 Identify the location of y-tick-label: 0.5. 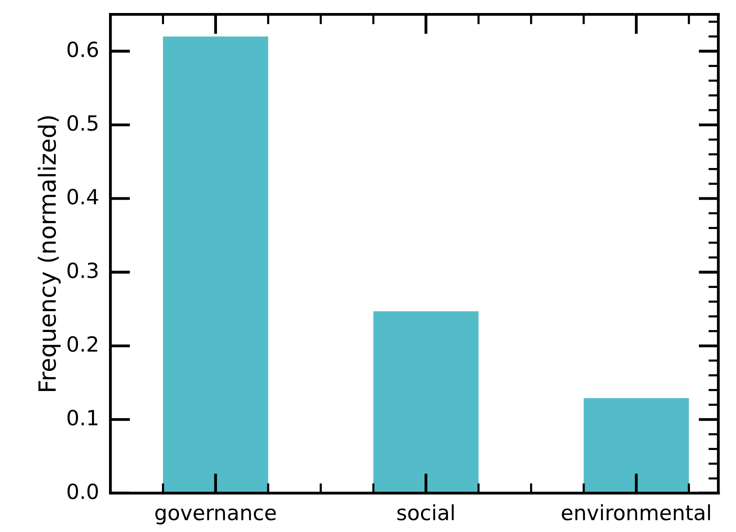
(83, 123).